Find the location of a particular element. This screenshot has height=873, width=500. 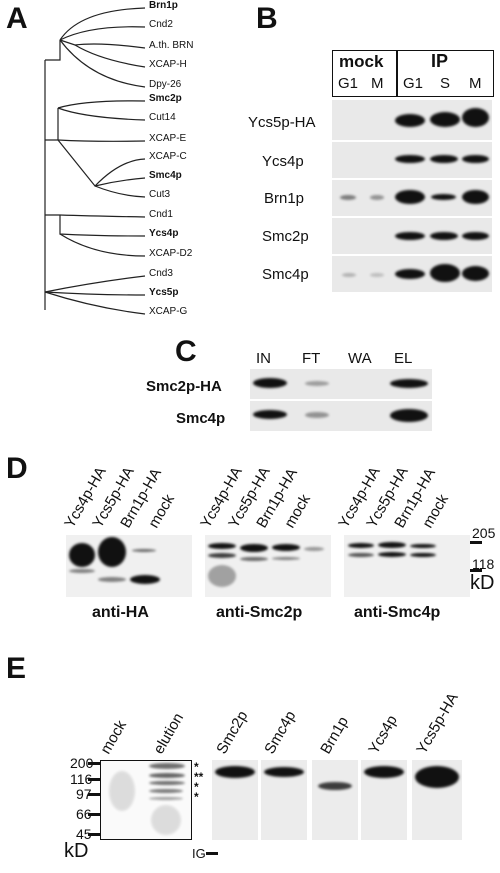

marker-116: 116 is located at coordinates (81, 779).